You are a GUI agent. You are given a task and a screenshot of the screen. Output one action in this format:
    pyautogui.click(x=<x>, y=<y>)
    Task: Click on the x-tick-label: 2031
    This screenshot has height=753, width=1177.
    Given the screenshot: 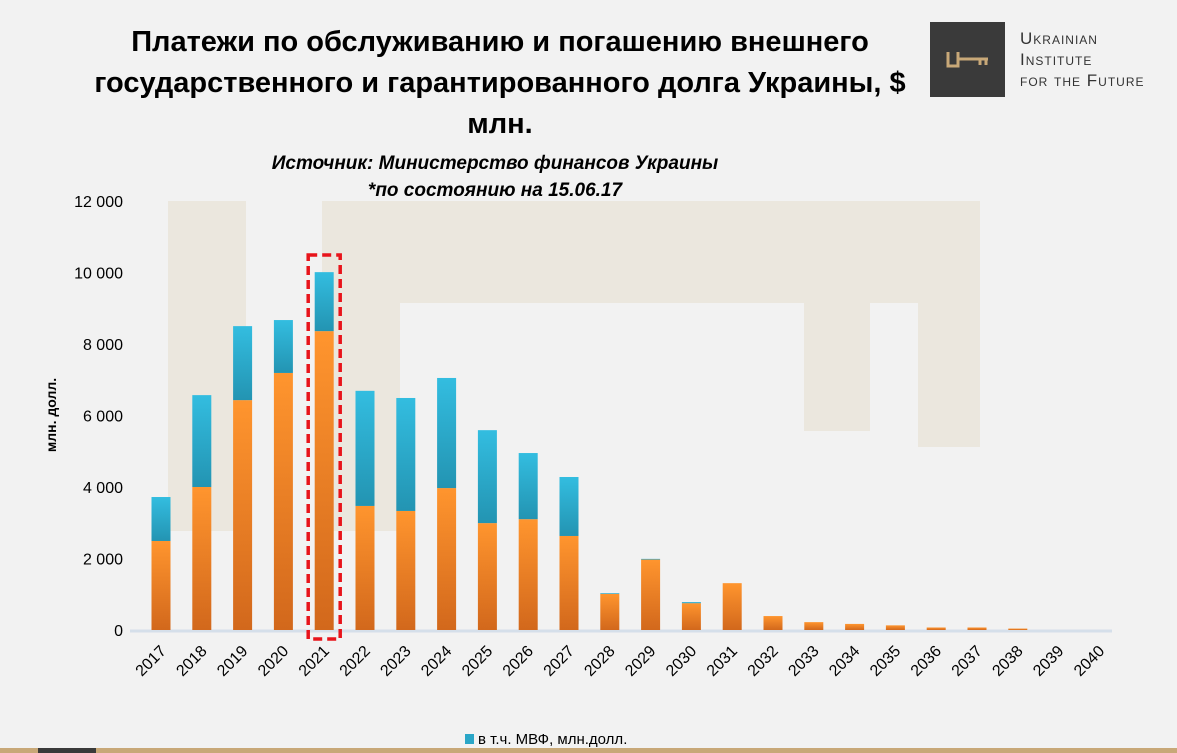 What is the action you would take?
    pyautogui.click(x=722, y=661)
    